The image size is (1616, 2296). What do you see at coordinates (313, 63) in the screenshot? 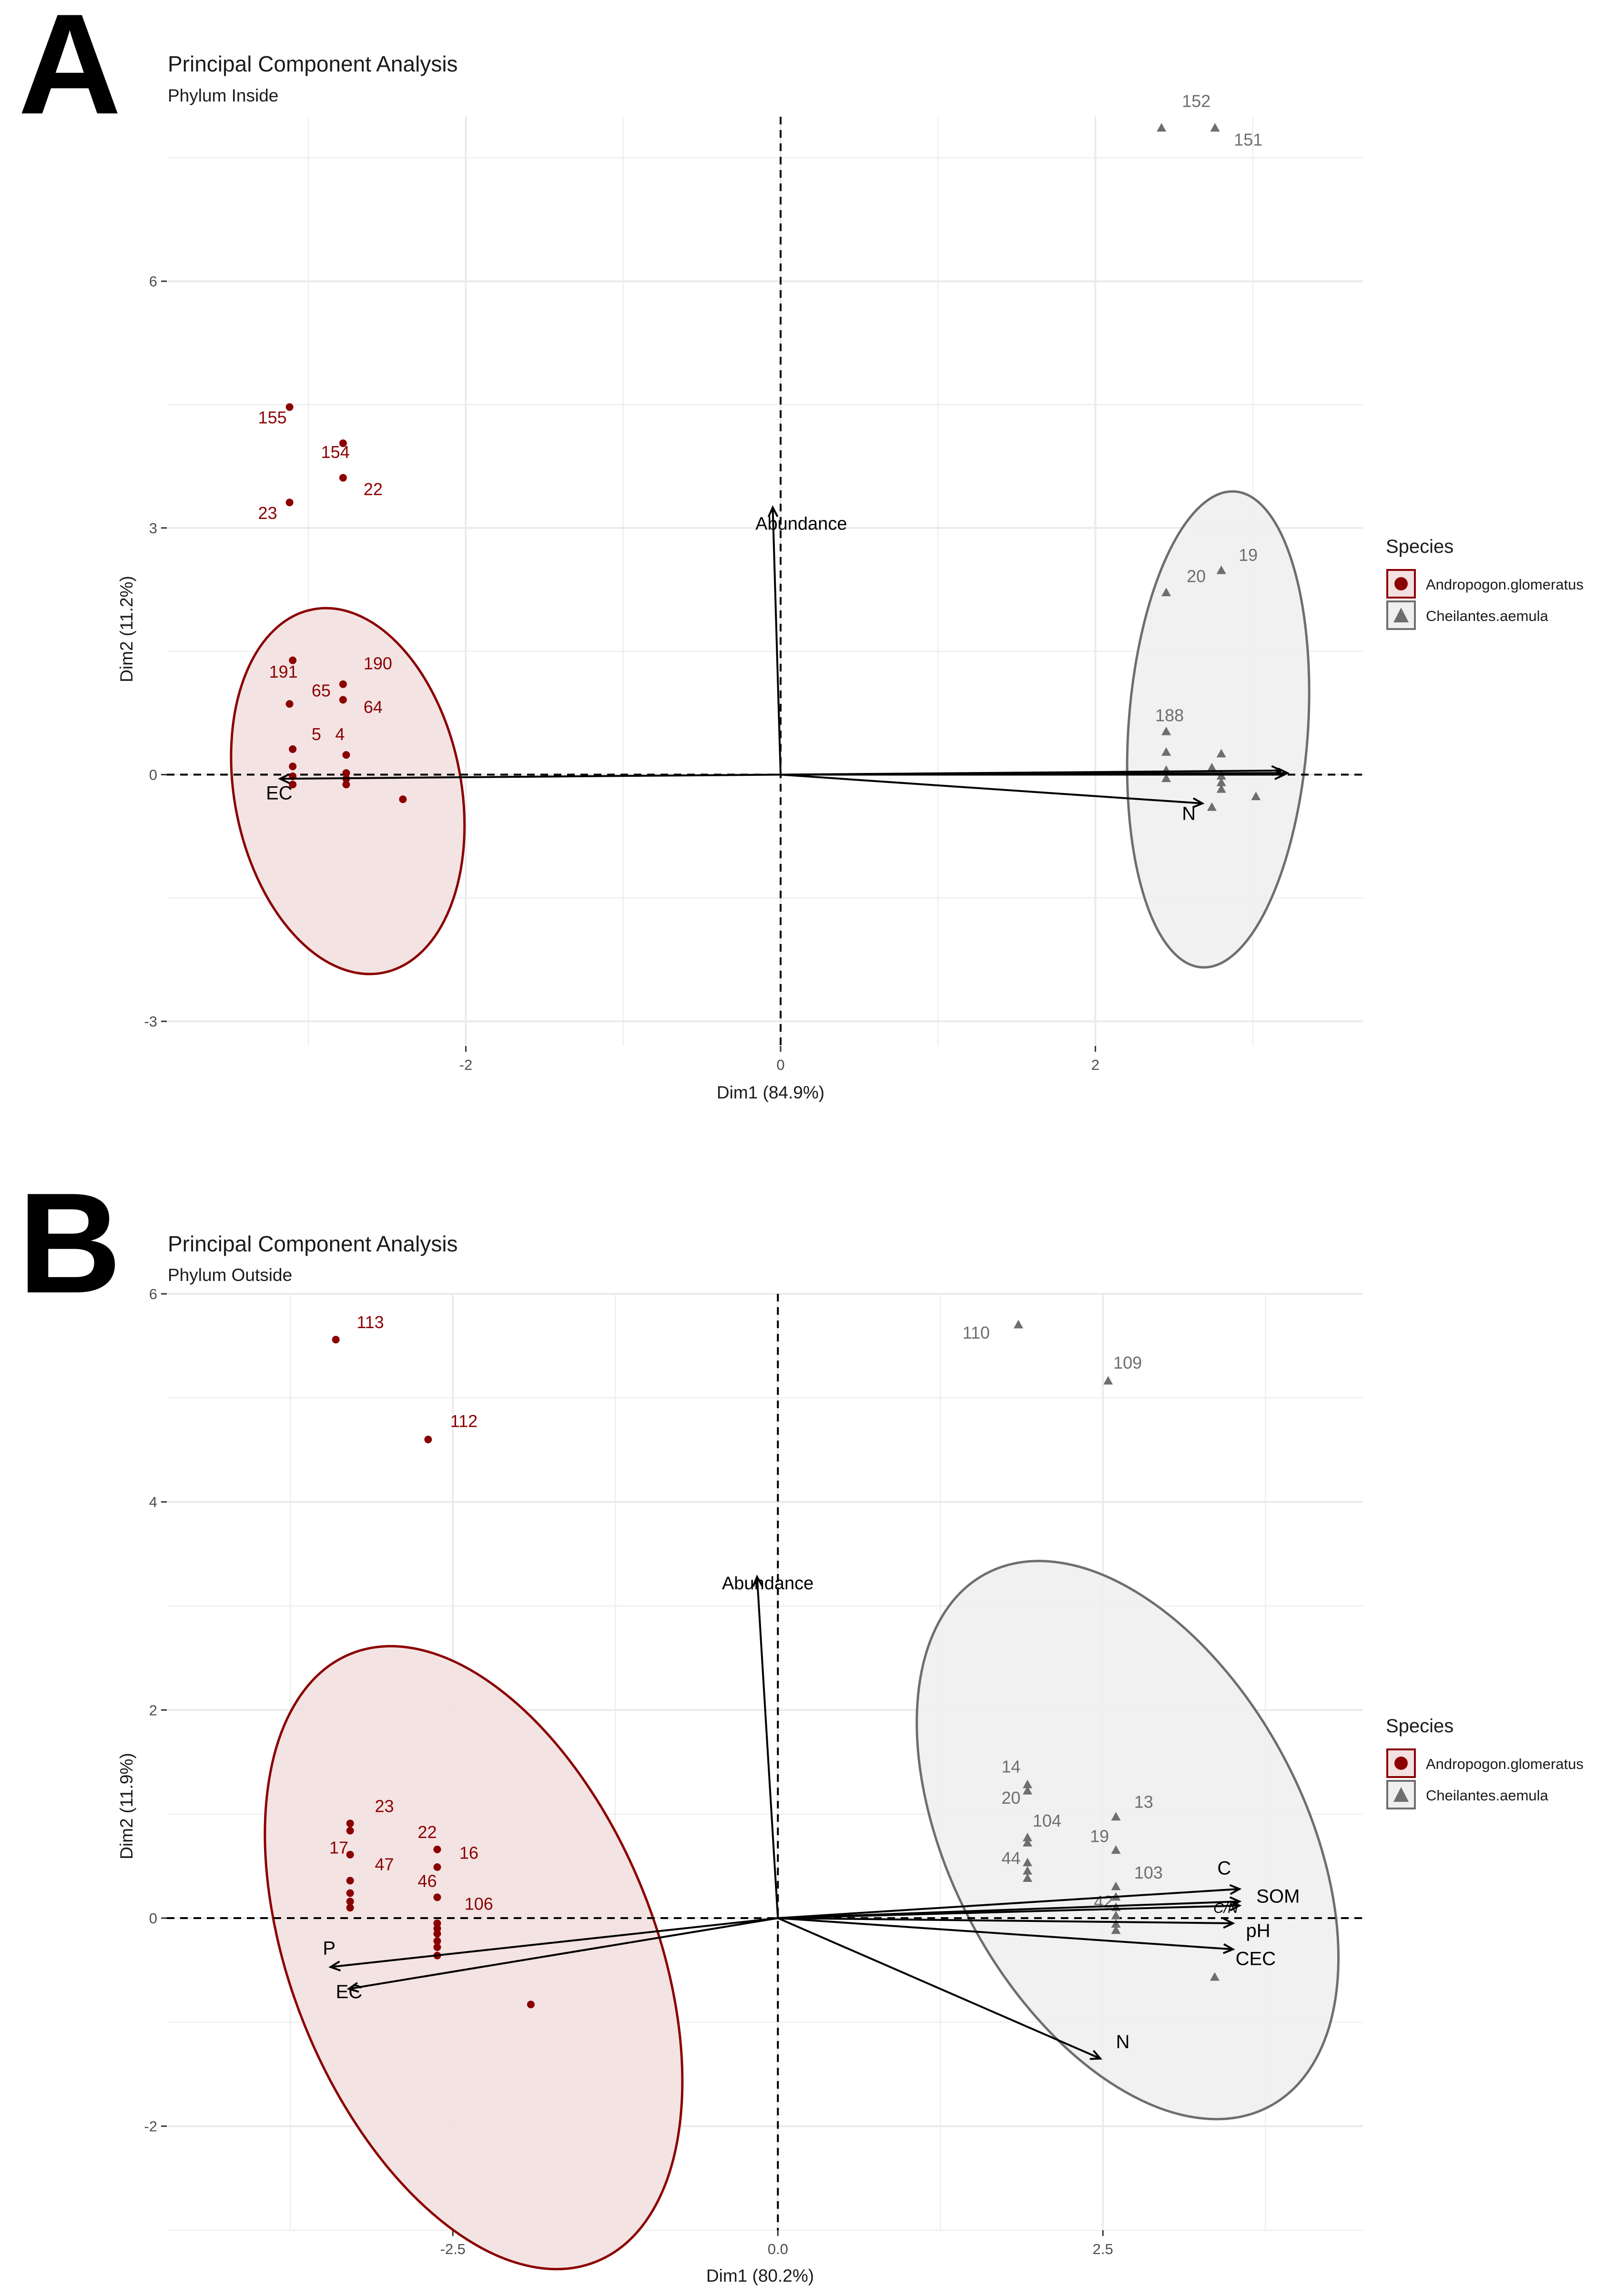
I see `panel-a-title: Principal Component Analysis` at bounding box center [313, 63].